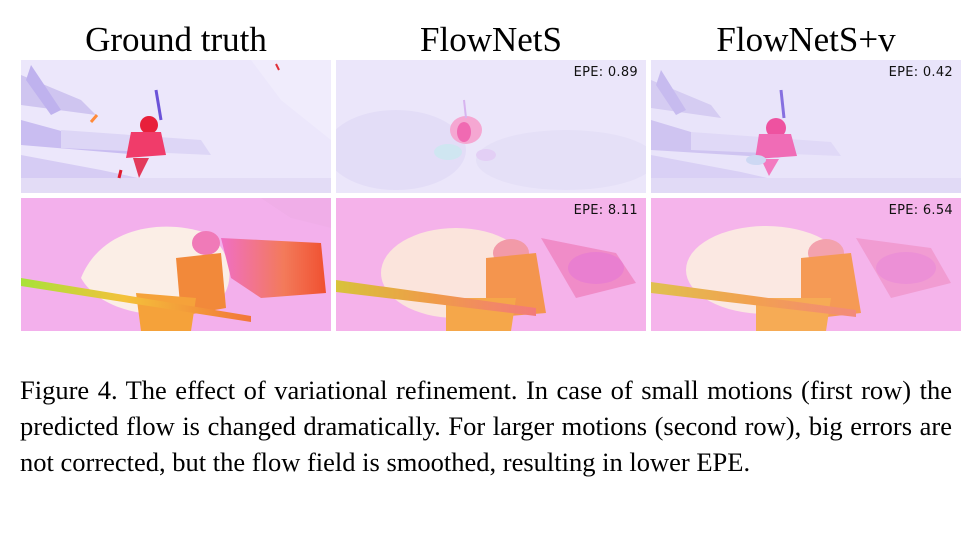 The height and width of the screenshot is (560, 973). I want to click on flow-image-row1-flownets: EPE: 0.89, so click(491, 126).